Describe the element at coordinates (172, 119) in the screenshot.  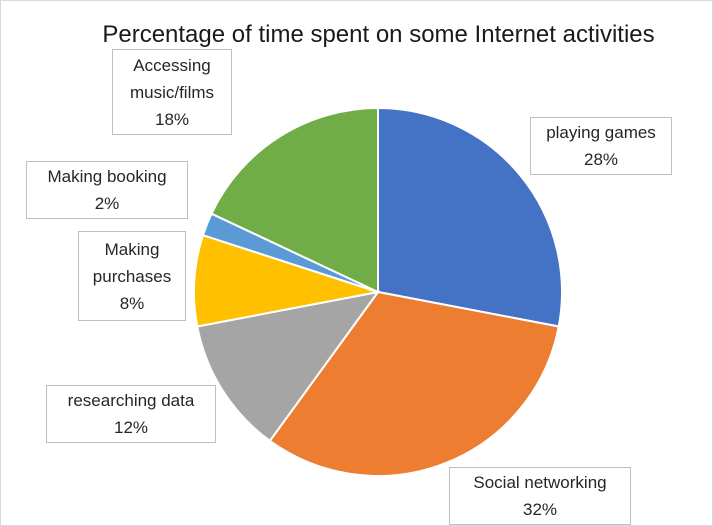
I see `data-label-value: 18%` at that location.